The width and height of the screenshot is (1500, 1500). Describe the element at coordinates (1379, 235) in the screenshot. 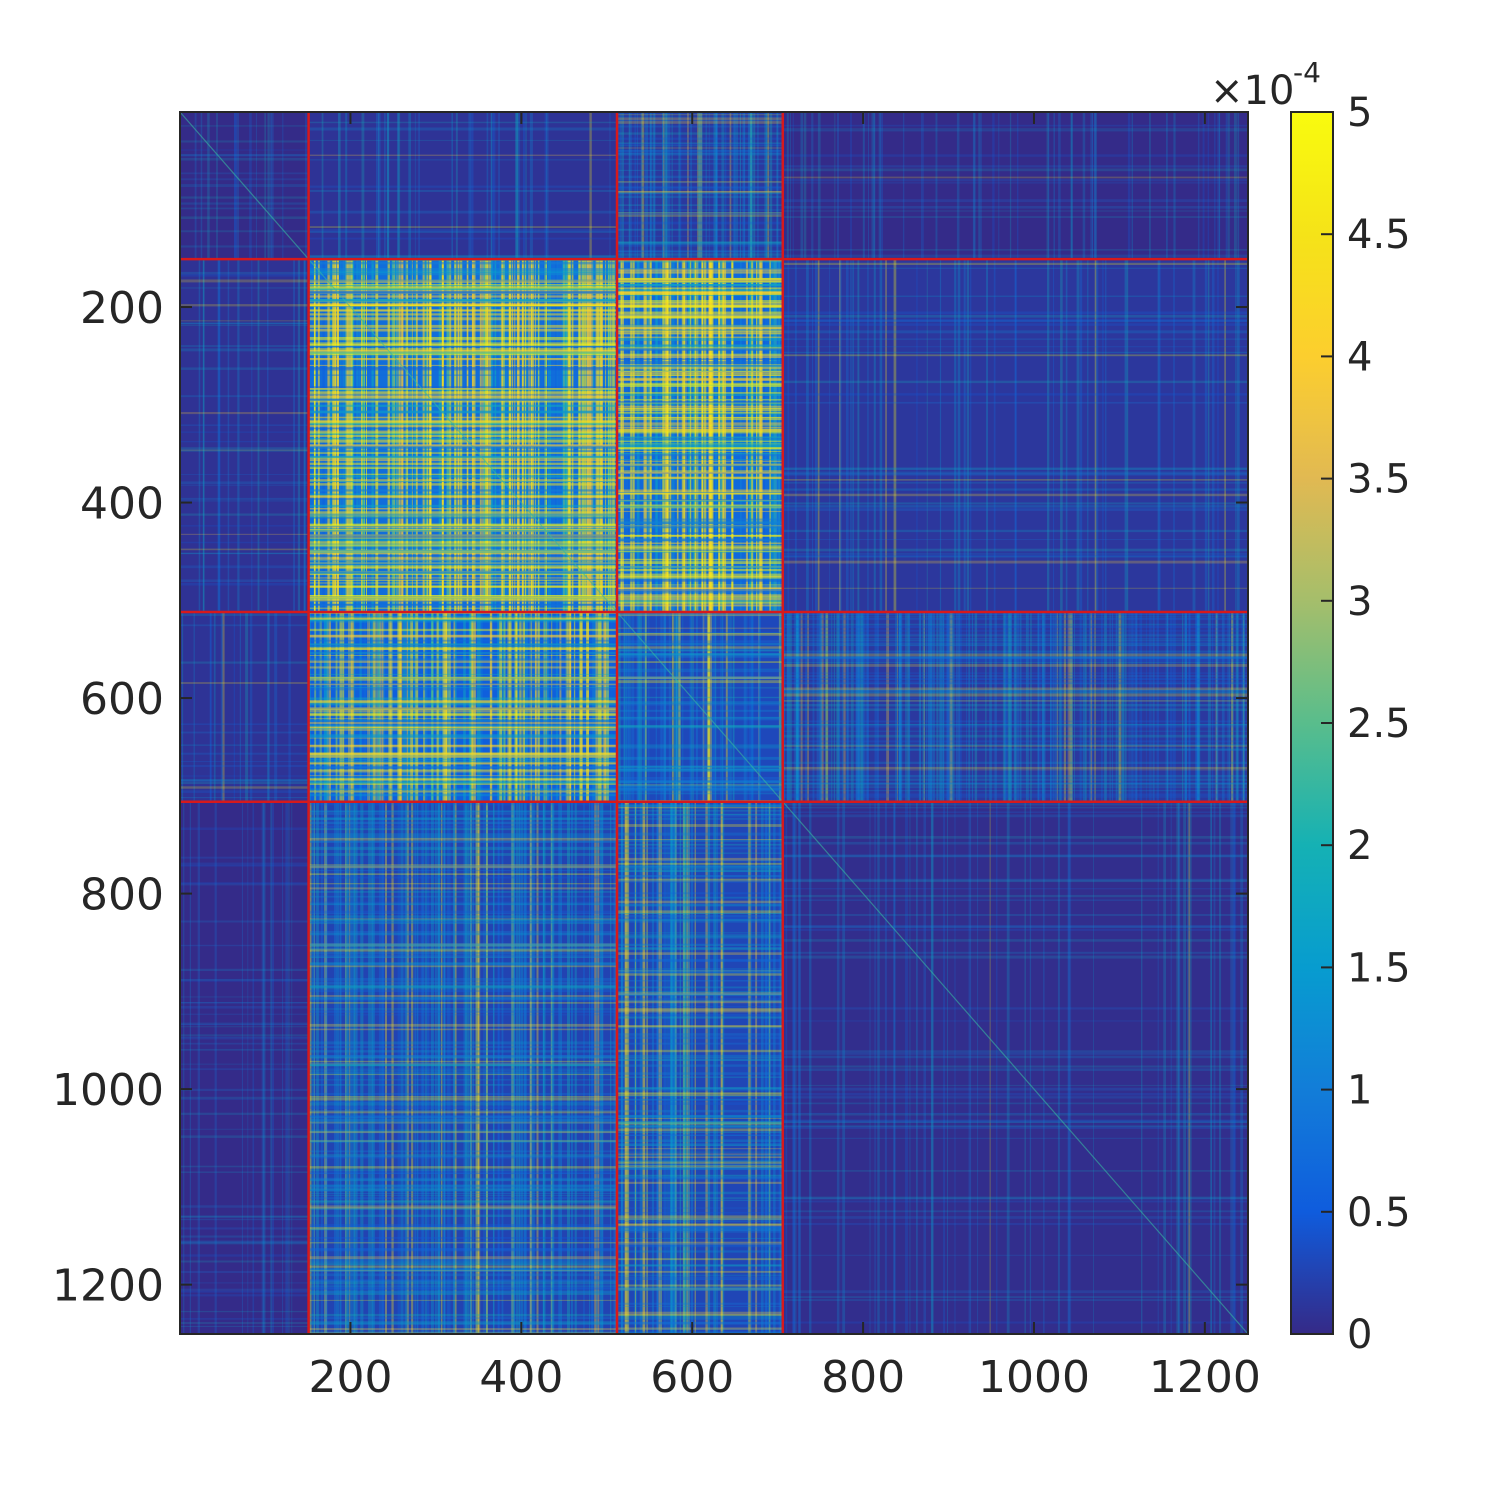

I see `colorbar-tick-label: 4.5` at that location.